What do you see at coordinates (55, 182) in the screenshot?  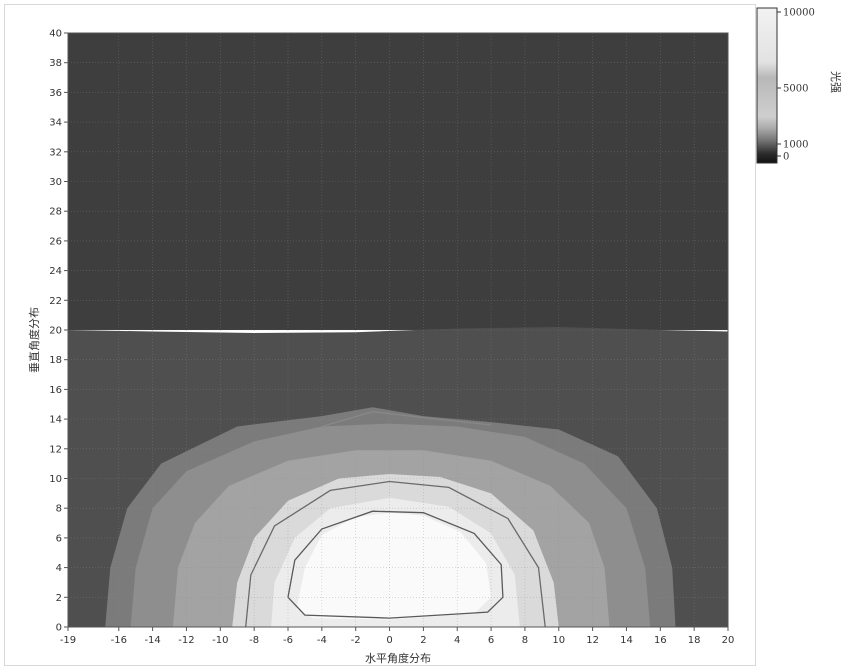 I see `y-tick-label: 30` at bounding box center [55, 182].